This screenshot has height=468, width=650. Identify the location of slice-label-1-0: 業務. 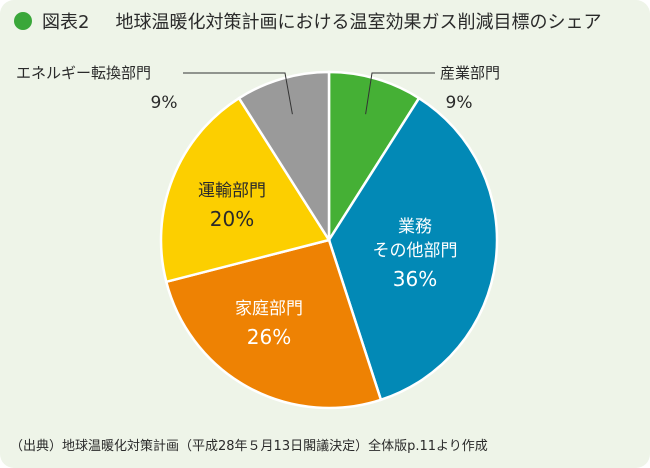
(415, 227).